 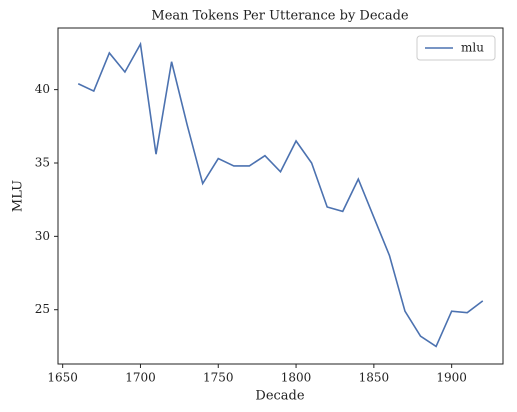 What do you see at coordinates (42, 236) in the screenshot?
I see `y-tick-label: 30` at bounding box center [42, 236].